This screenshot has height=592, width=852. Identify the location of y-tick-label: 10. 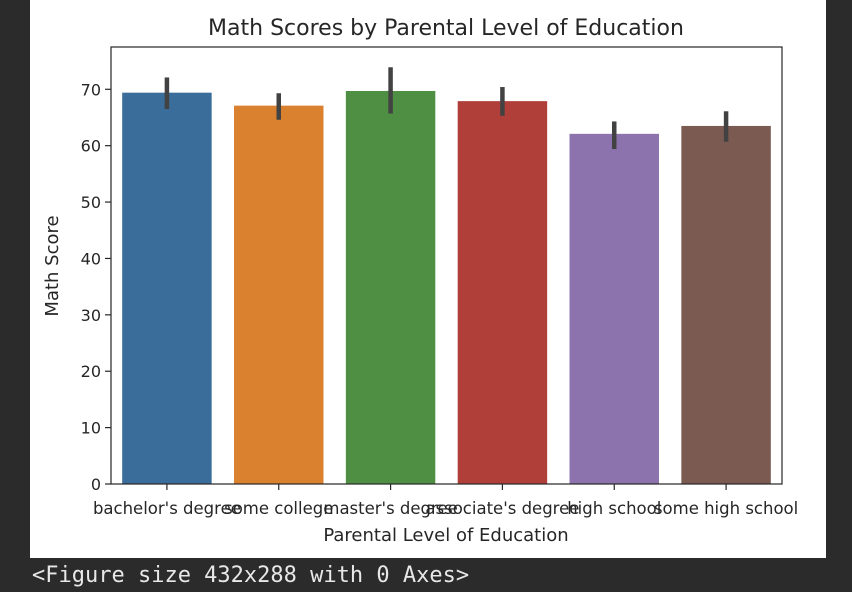
(91, 428).